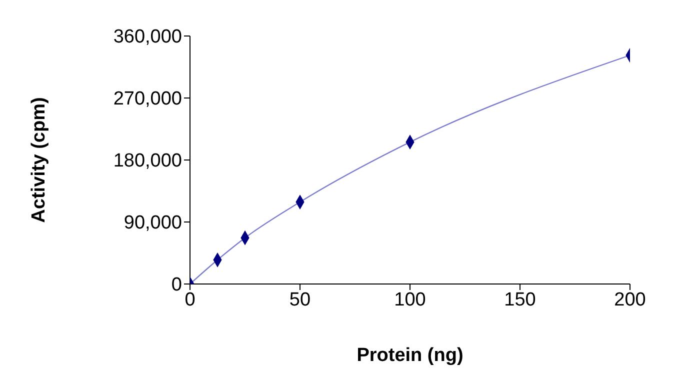  What do you see at coordinates (190, 299) in the screenshot?
I see `x-tick-label: 0` at bounding box center [190, 299].